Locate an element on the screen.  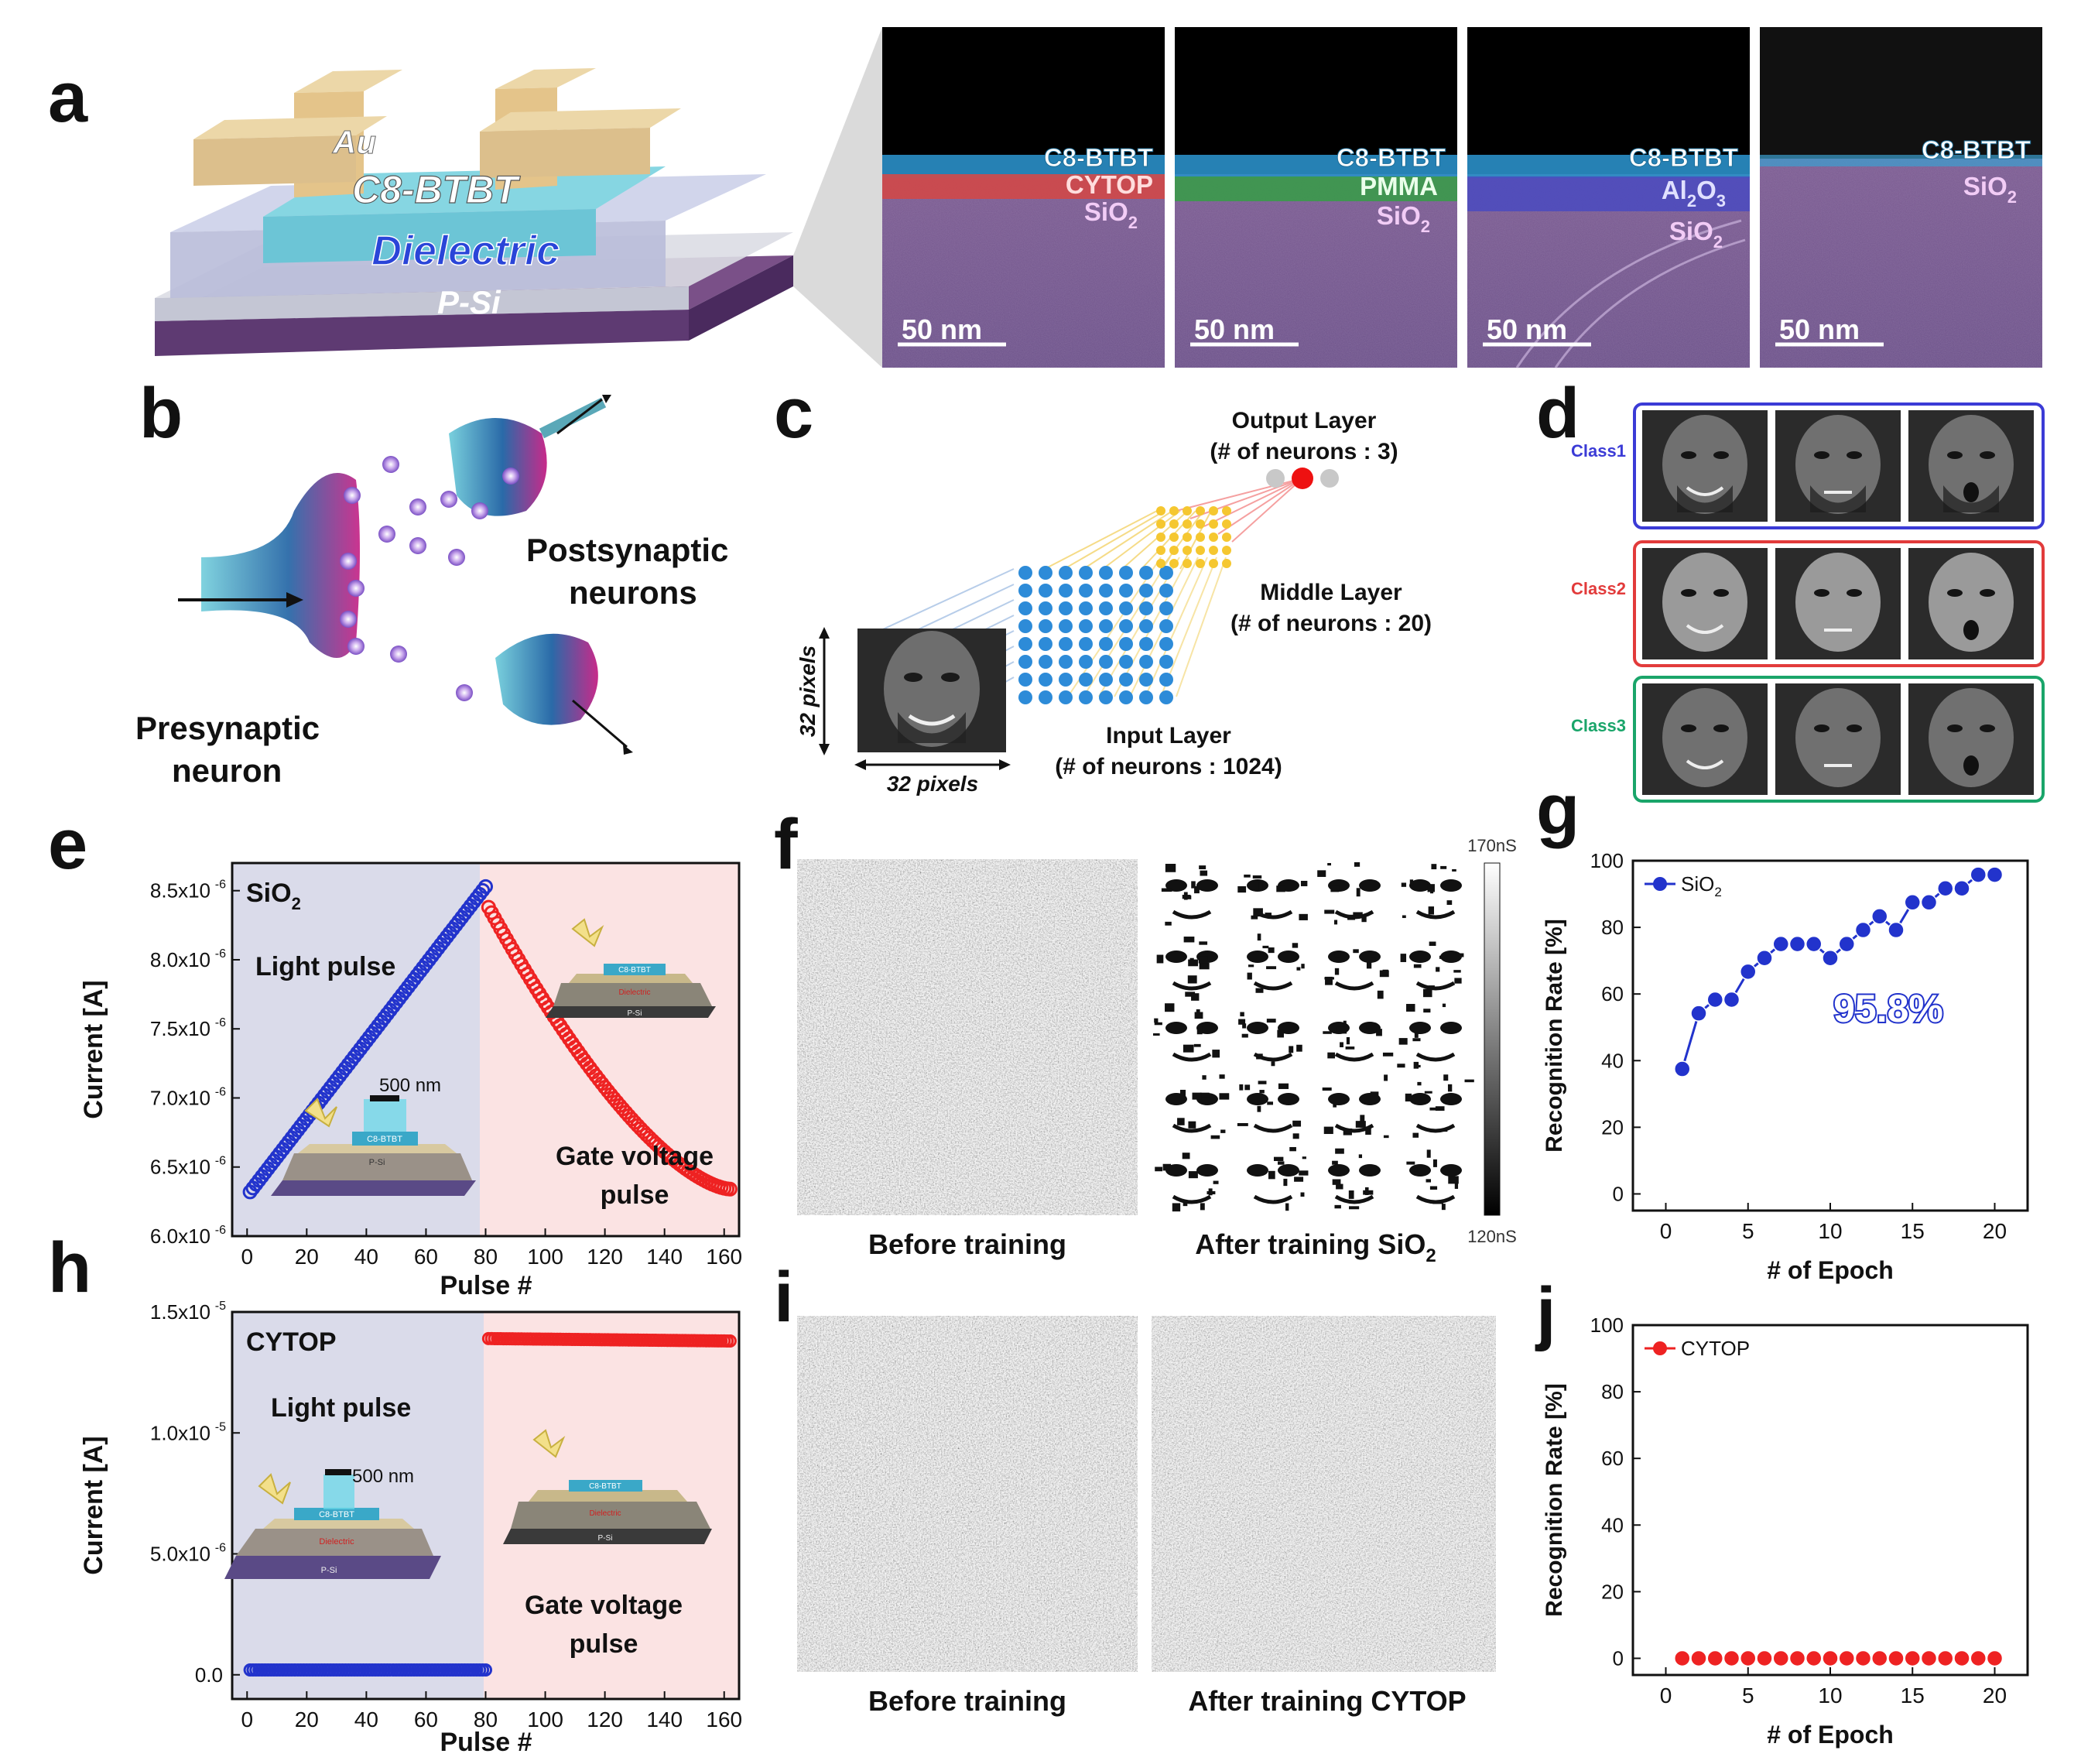
x-tick-label: 5 is located at coordinates (1748, 1695).